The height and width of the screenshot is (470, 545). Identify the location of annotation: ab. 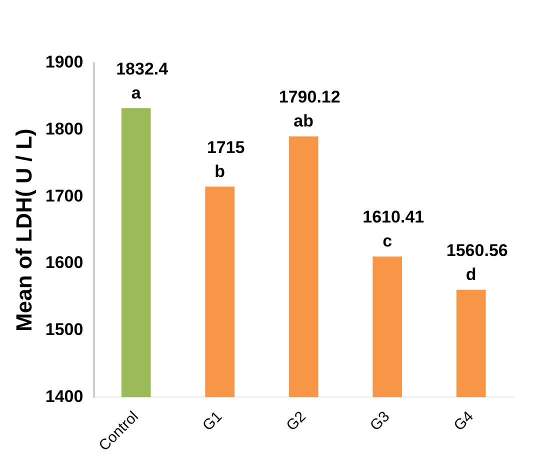
(304, 121).